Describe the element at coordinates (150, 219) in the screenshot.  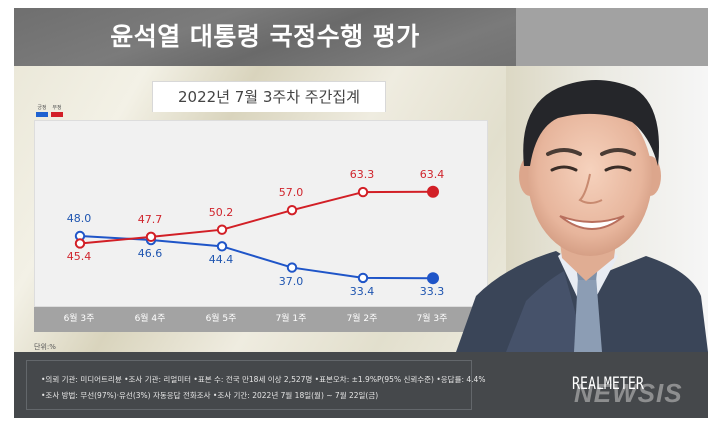
I see `negative-value-label: 47.7` at that location.